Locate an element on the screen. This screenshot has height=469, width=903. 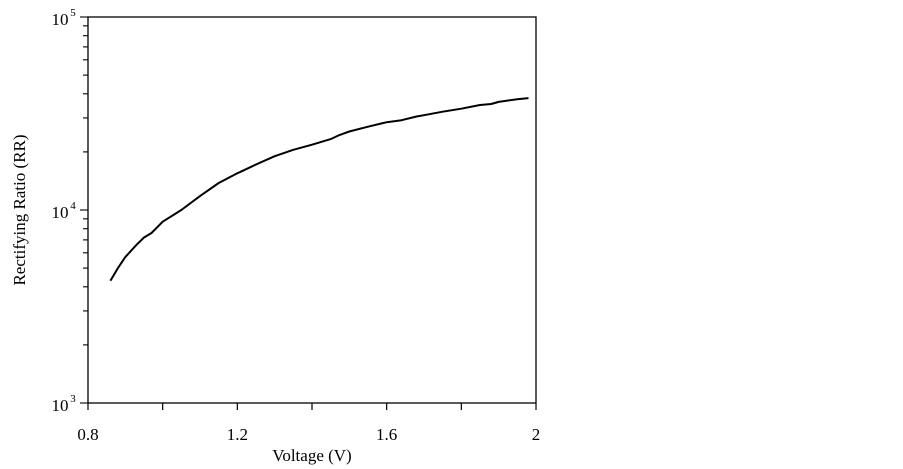
x-tick-label: 2 is located at coordinates (536, 434).